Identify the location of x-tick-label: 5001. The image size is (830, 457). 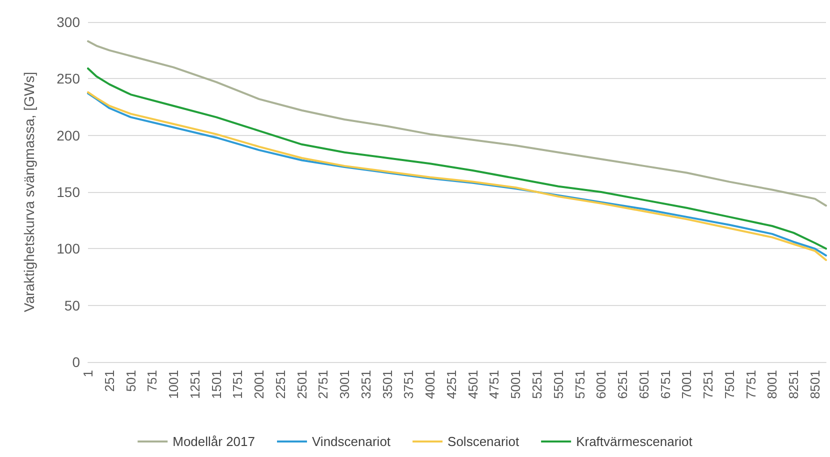
(516, 384).